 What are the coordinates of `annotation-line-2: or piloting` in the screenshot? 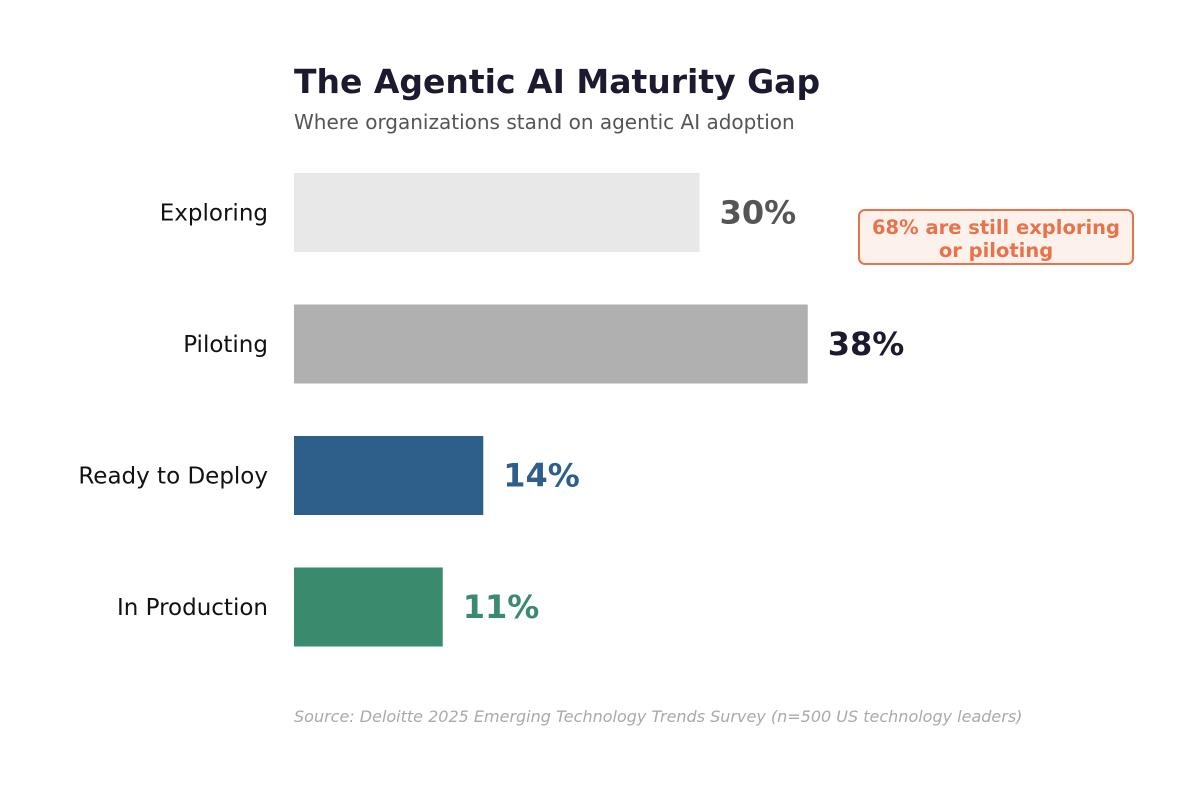 It's located at (996, 250).